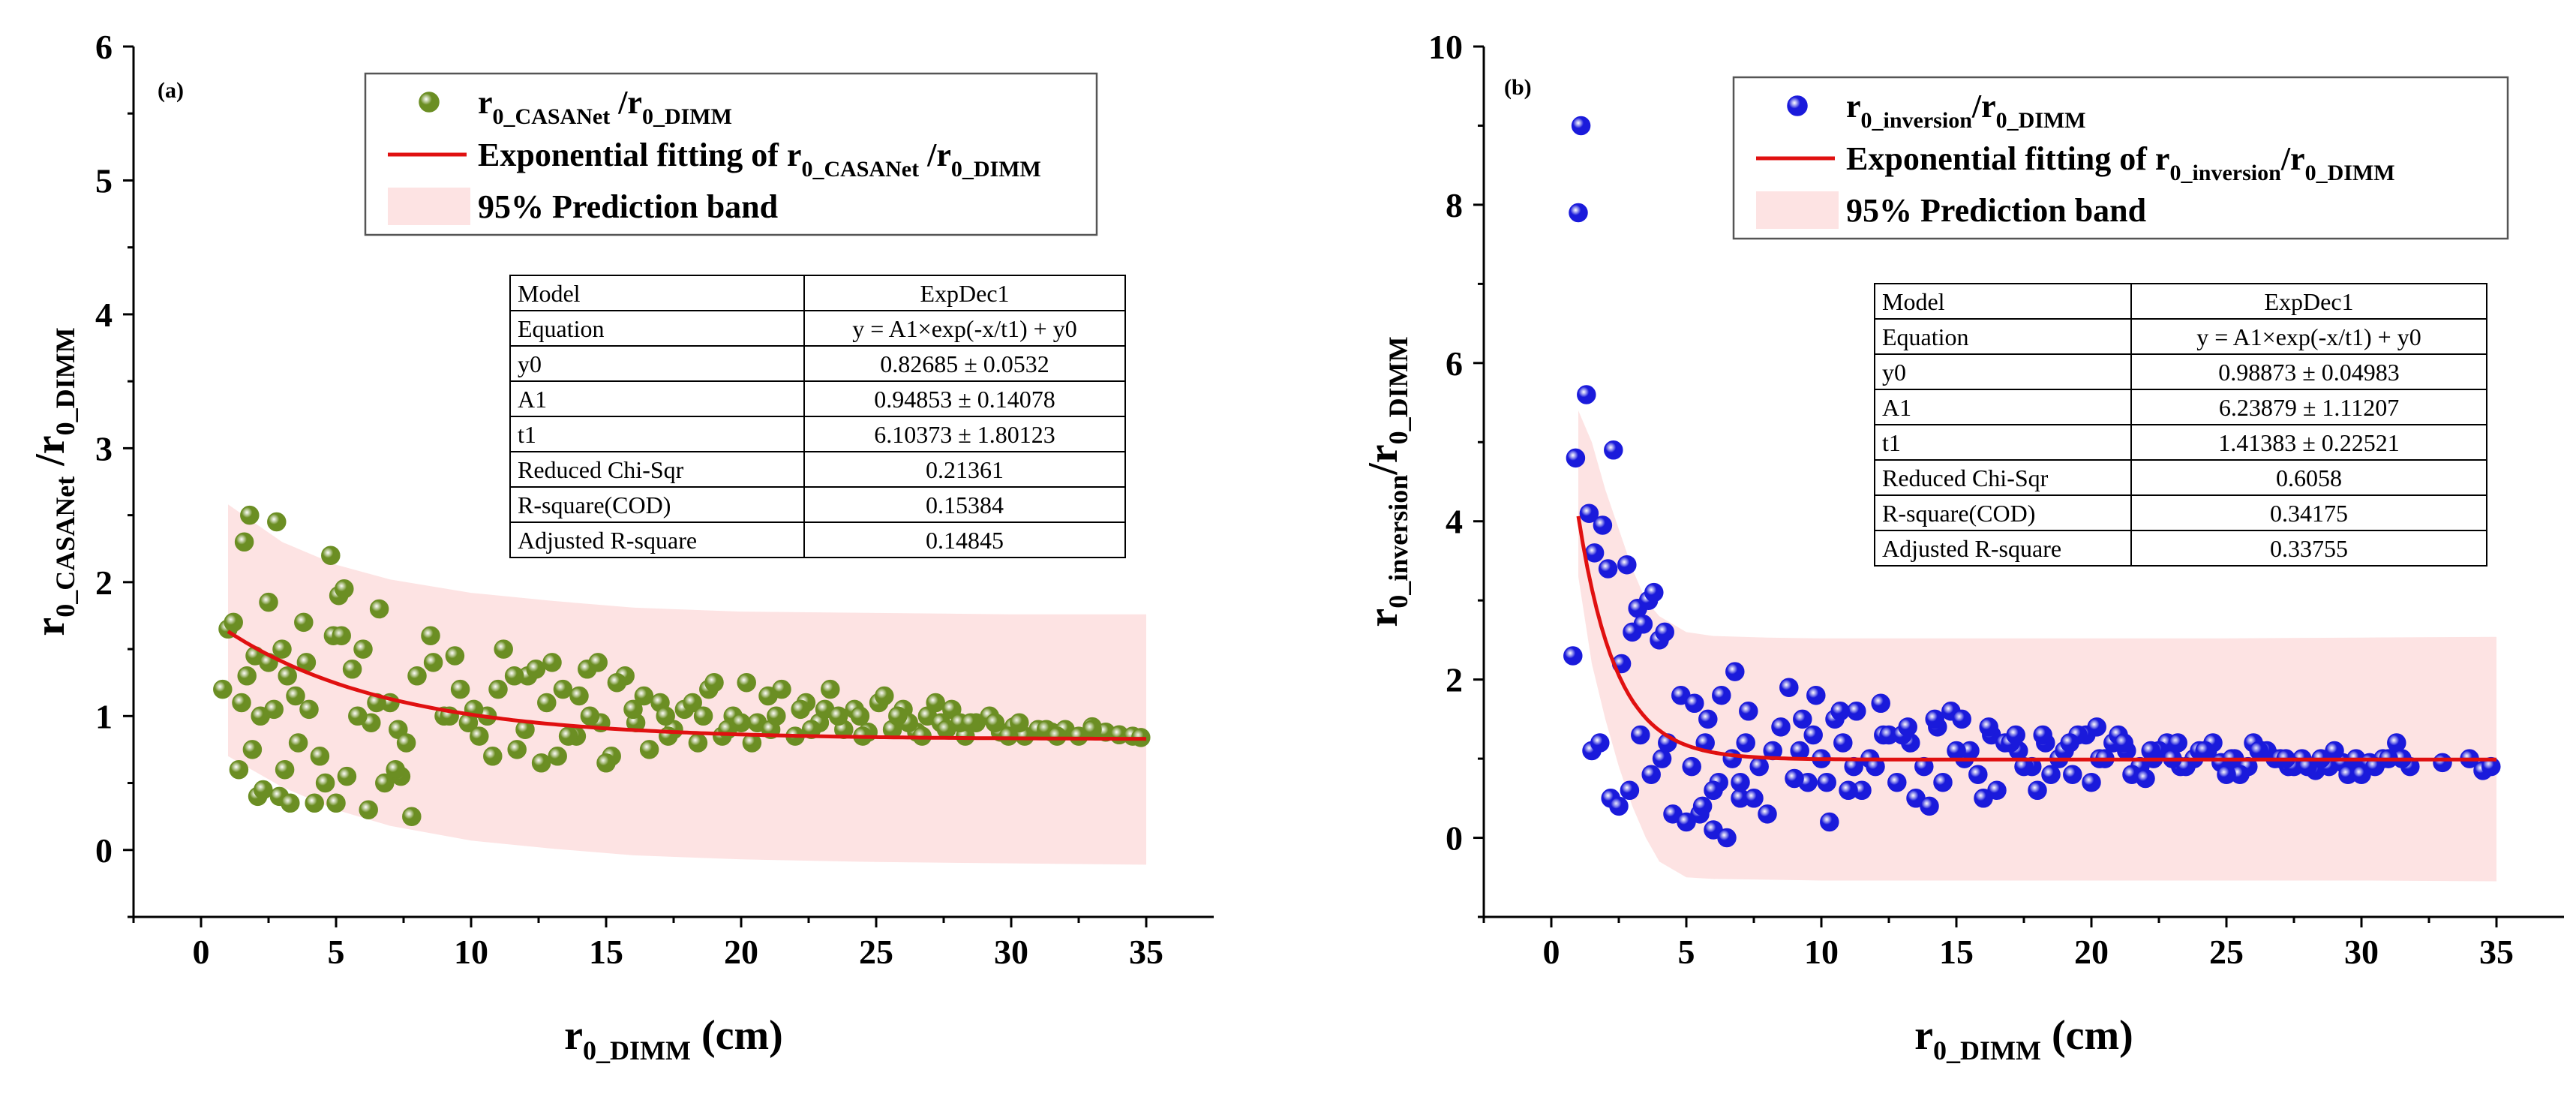 Image resolution: width=2576 pixels, height=1094 pixels. I want to click on legend-scatter-label: r0_CASANet /r0_DIMM, so click(605, 106).